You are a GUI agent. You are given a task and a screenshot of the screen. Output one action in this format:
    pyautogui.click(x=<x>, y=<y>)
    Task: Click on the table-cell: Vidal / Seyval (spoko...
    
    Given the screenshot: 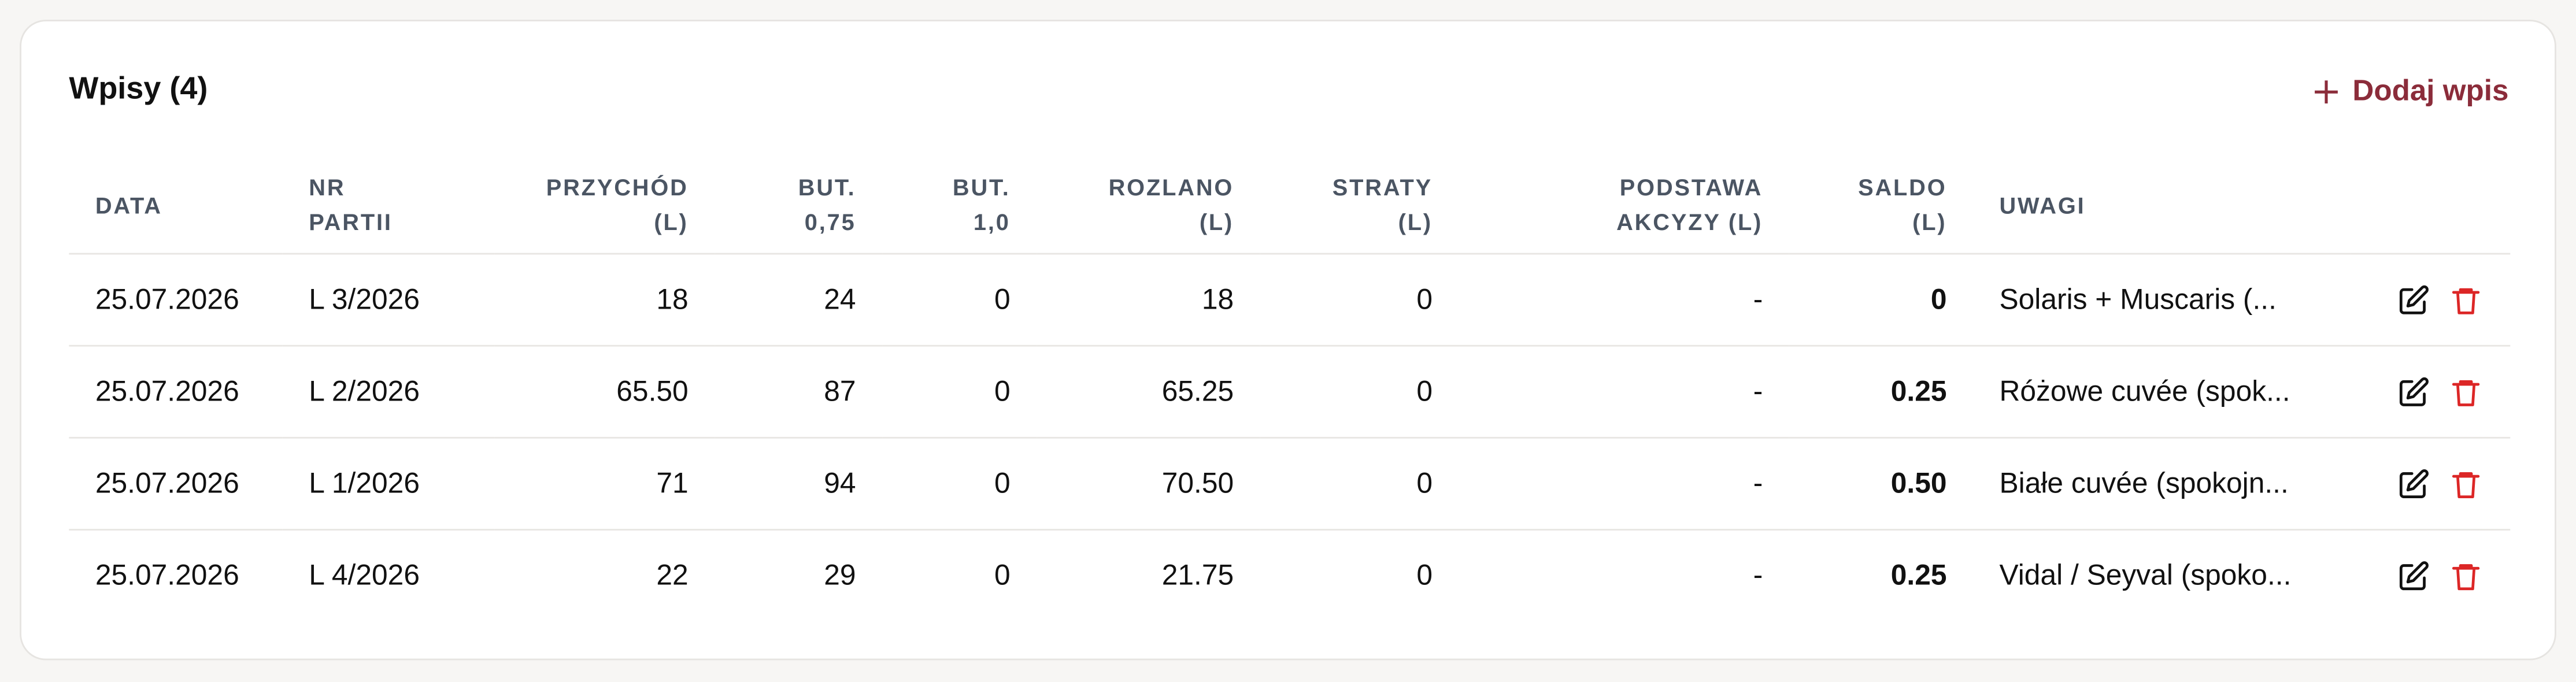 What is the action you would take?
    pyautogui.click(x=2162, y=575)
    